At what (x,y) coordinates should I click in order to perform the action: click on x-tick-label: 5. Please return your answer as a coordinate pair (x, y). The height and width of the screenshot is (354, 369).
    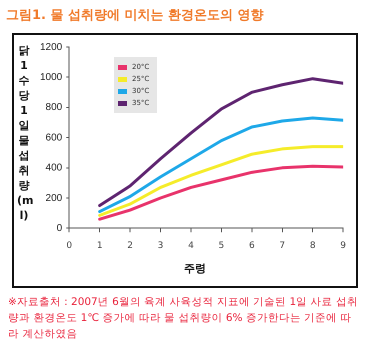
    Looking at the image, I should click on (221, 245).